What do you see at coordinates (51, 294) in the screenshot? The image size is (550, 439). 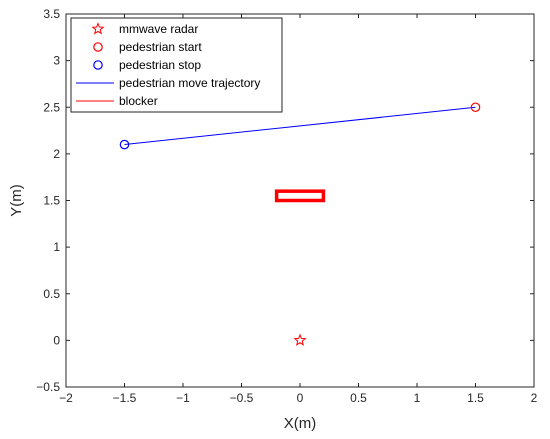 I see `y-tick-label: 0.5` at bounding box center [51, 294].